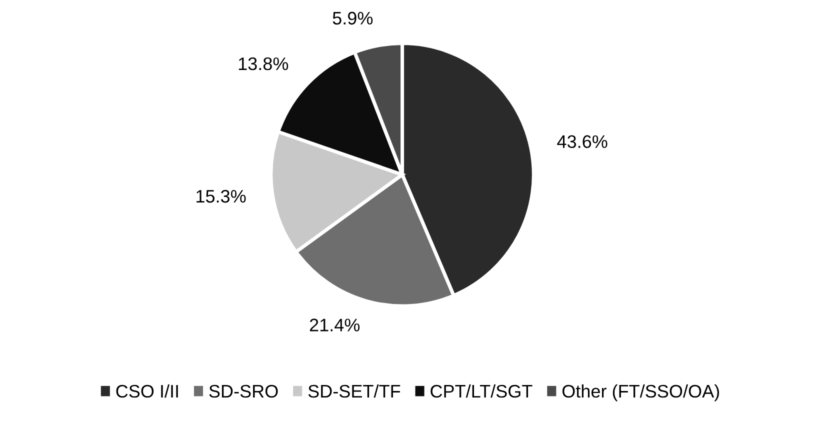 The image size is (821, 426). I want to click on data-label: 15.3%, so click(221, 196).